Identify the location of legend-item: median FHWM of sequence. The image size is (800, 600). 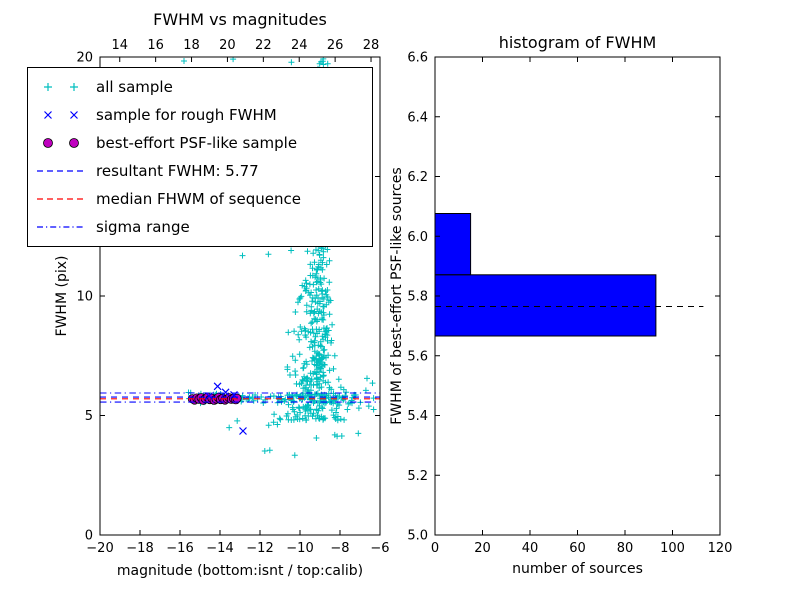
(200, 199).